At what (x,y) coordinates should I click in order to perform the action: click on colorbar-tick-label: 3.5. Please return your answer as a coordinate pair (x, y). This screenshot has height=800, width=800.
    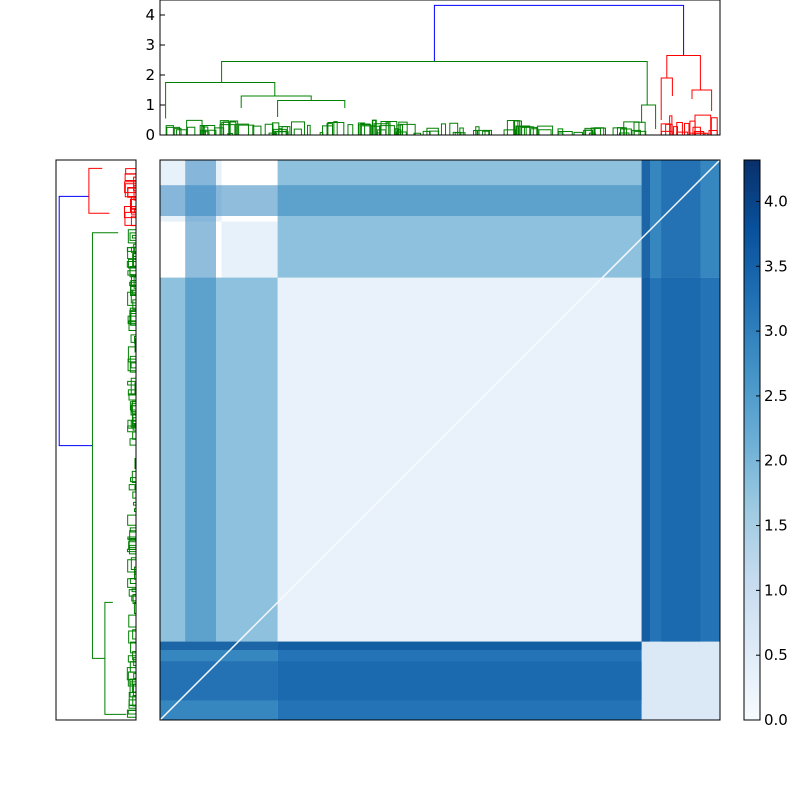
    Looking at the image, I should click on (776, 266).